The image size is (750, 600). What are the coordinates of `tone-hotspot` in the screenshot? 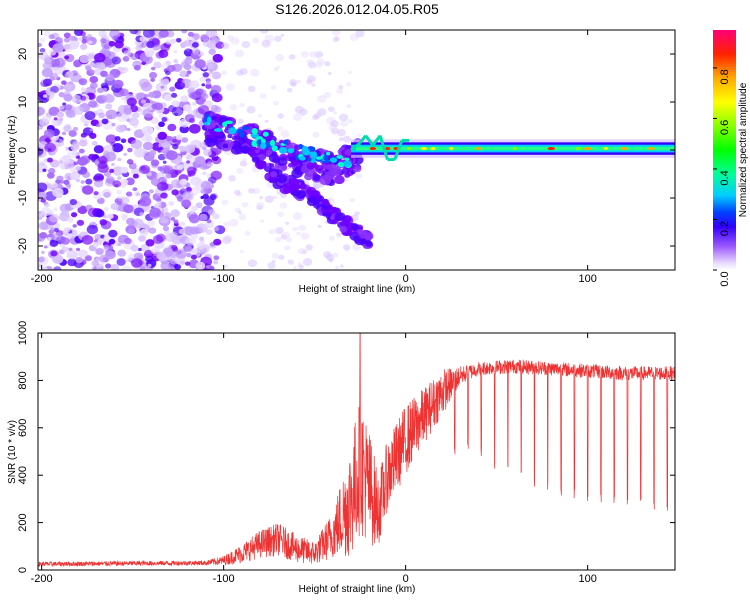 It's located at (451, 149).